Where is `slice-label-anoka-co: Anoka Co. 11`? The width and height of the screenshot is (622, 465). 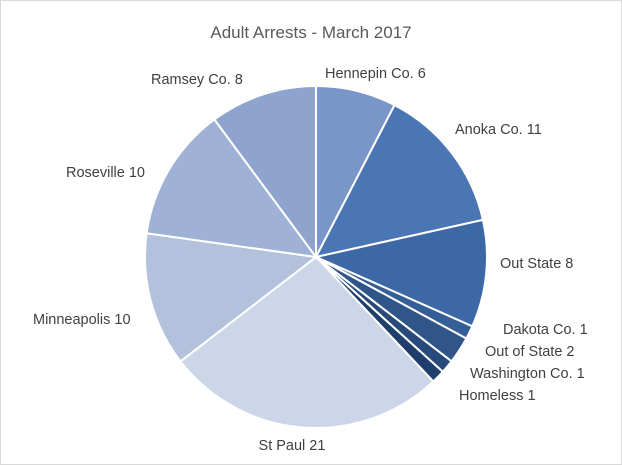 slice-label-anoka-co: Anoka Co. 11 is located at coordinates (498, 130).